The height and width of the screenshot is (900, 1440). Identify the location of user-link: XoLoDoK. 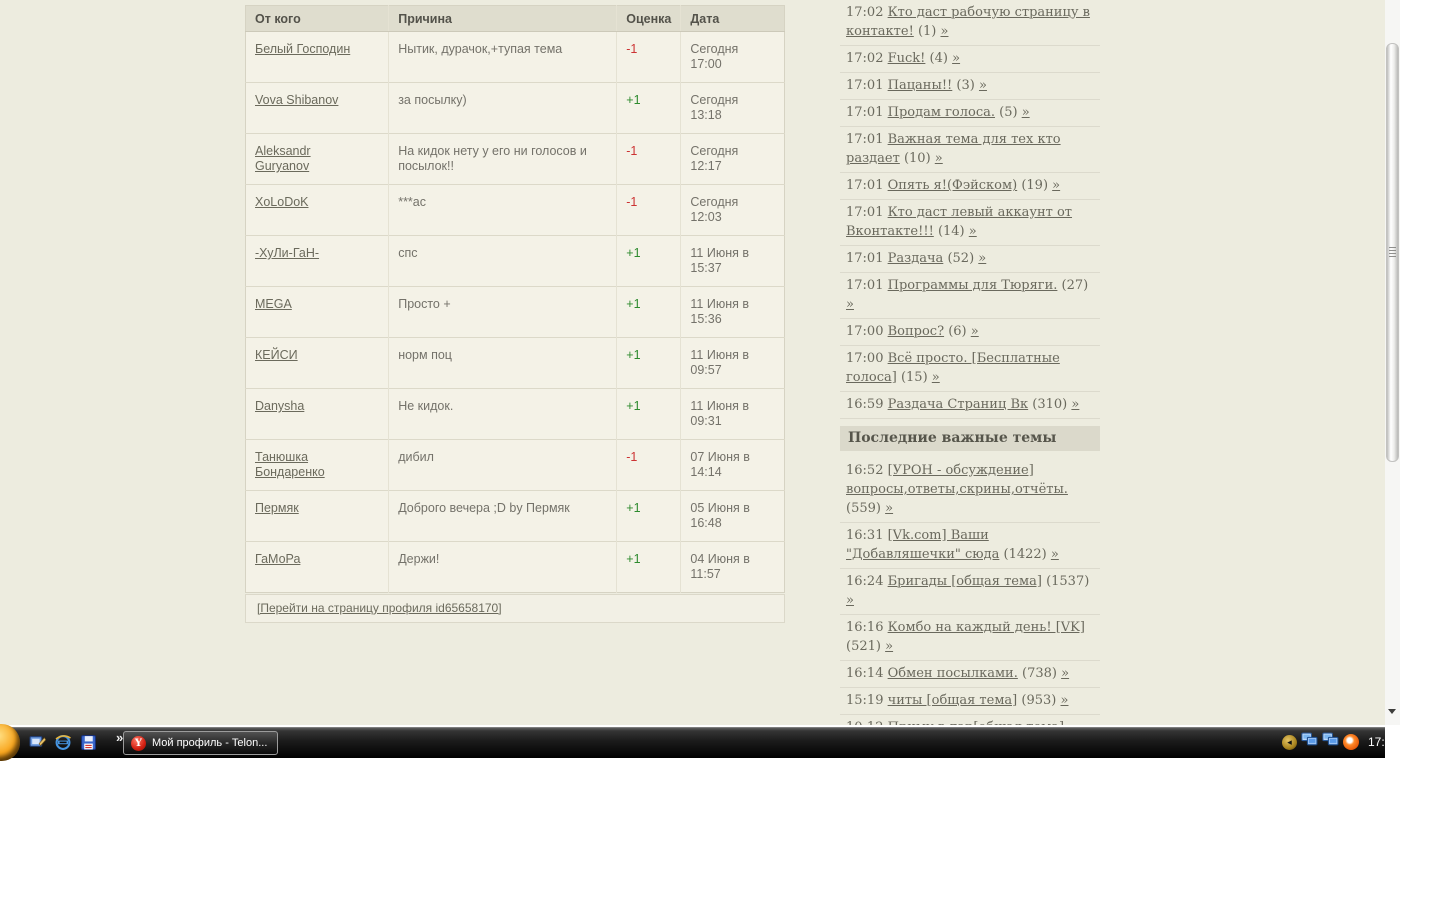
(282, 202).